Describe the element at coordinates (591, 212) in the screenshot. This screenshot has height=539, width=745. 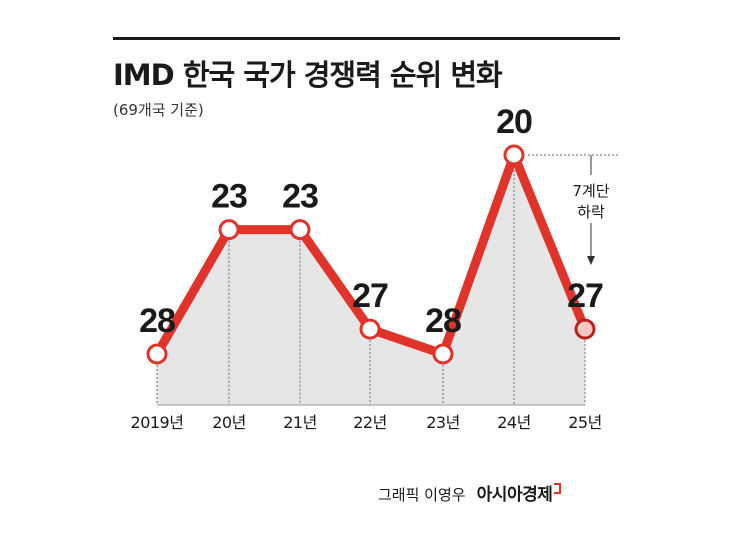
I see `annotation-text-line2: 하락` at that location.